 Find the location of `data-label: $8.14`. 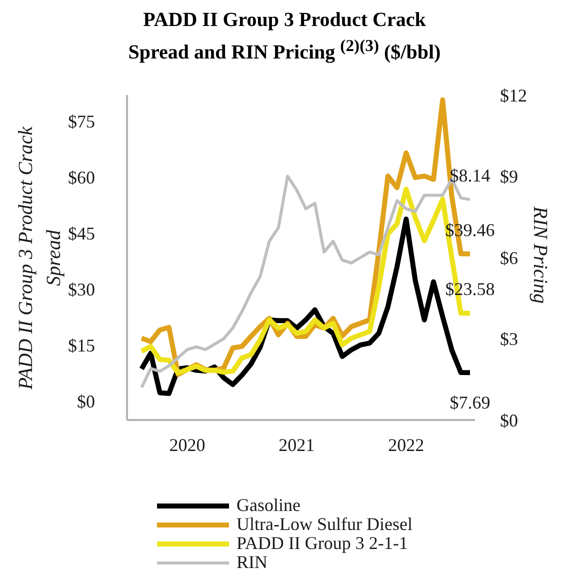

data-label: $8.14 is located at coordinates (470, 176).